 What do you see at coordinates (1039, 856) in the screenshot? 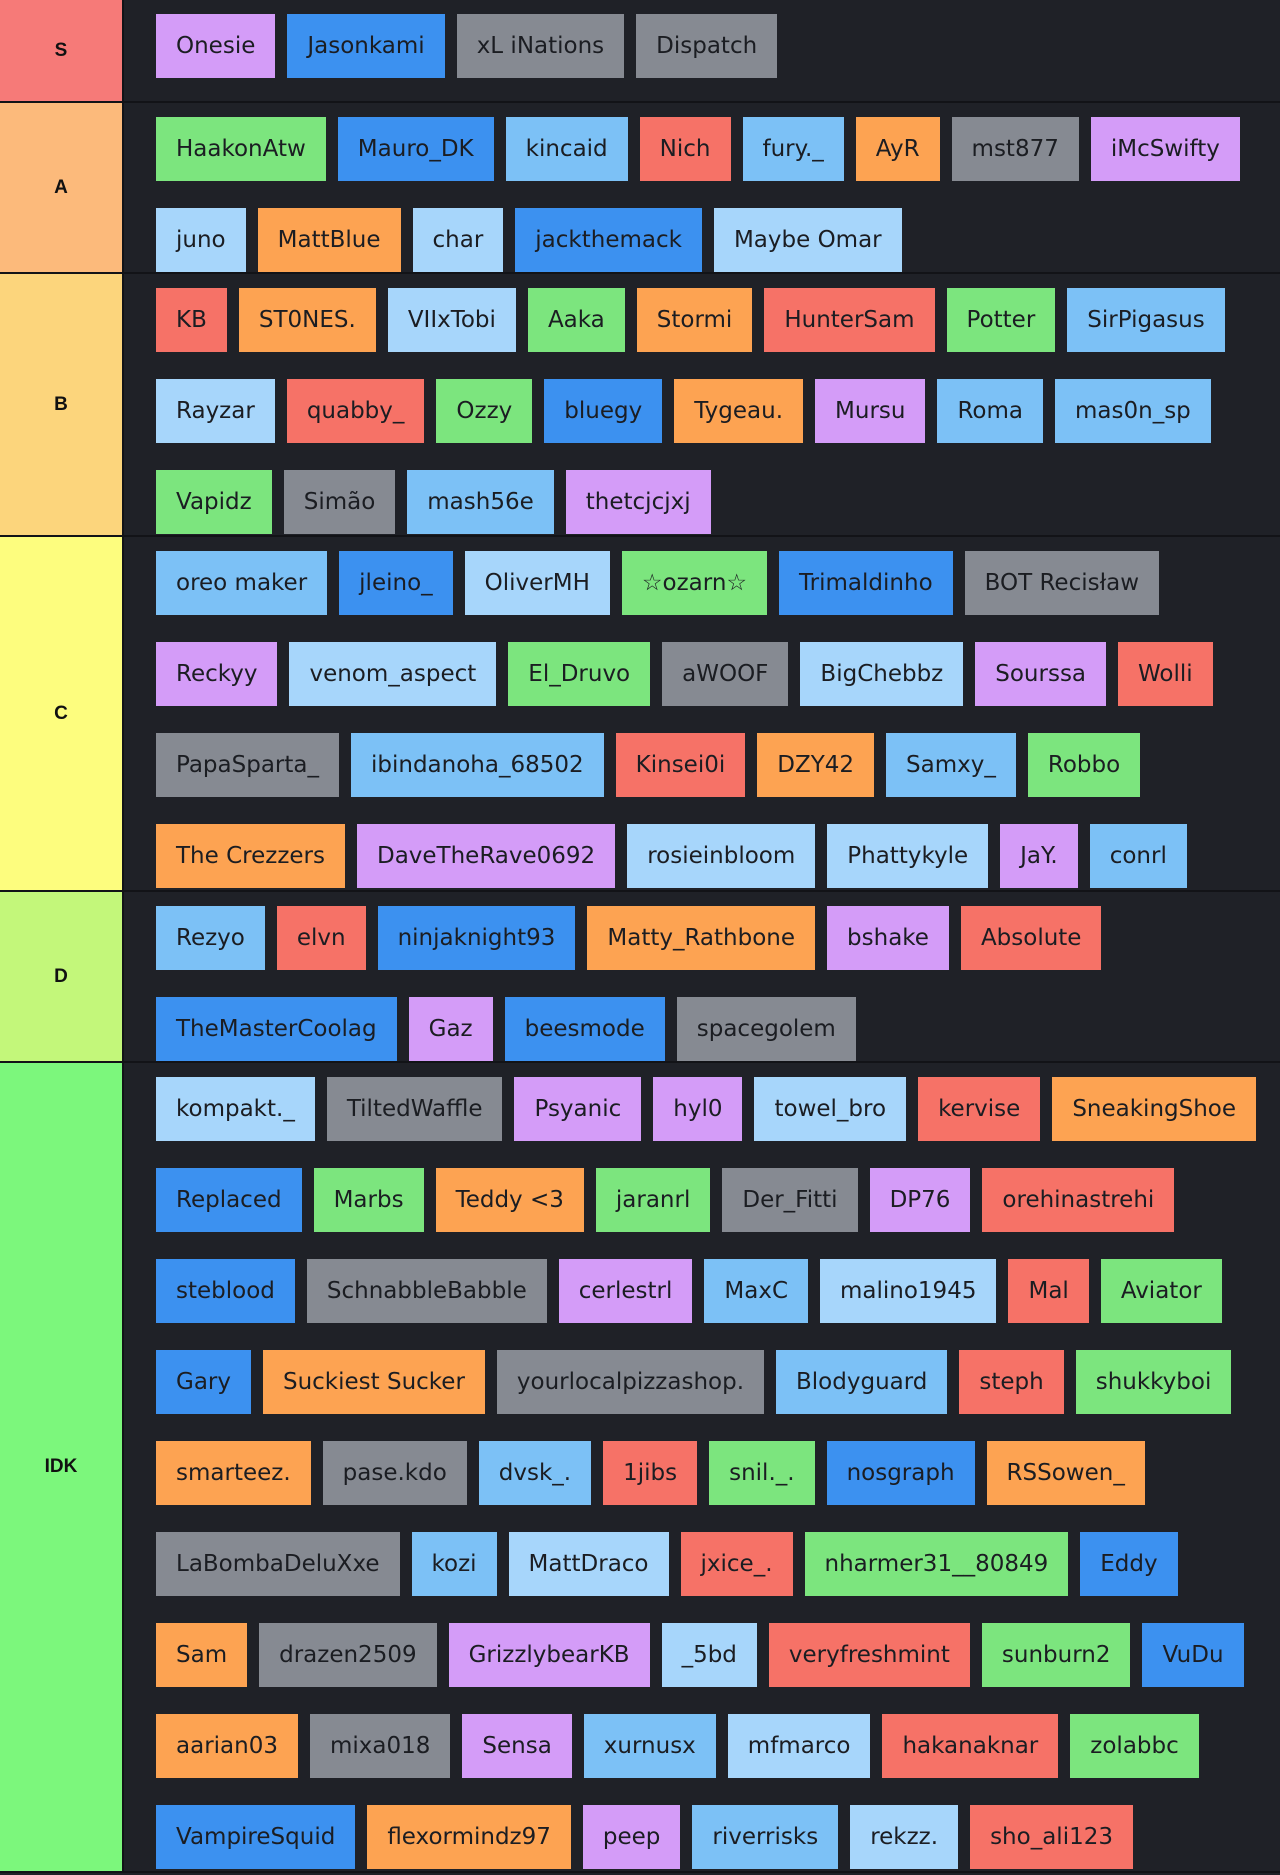
I see `tier-item: JaY.` at bounding box center [1039, 856].